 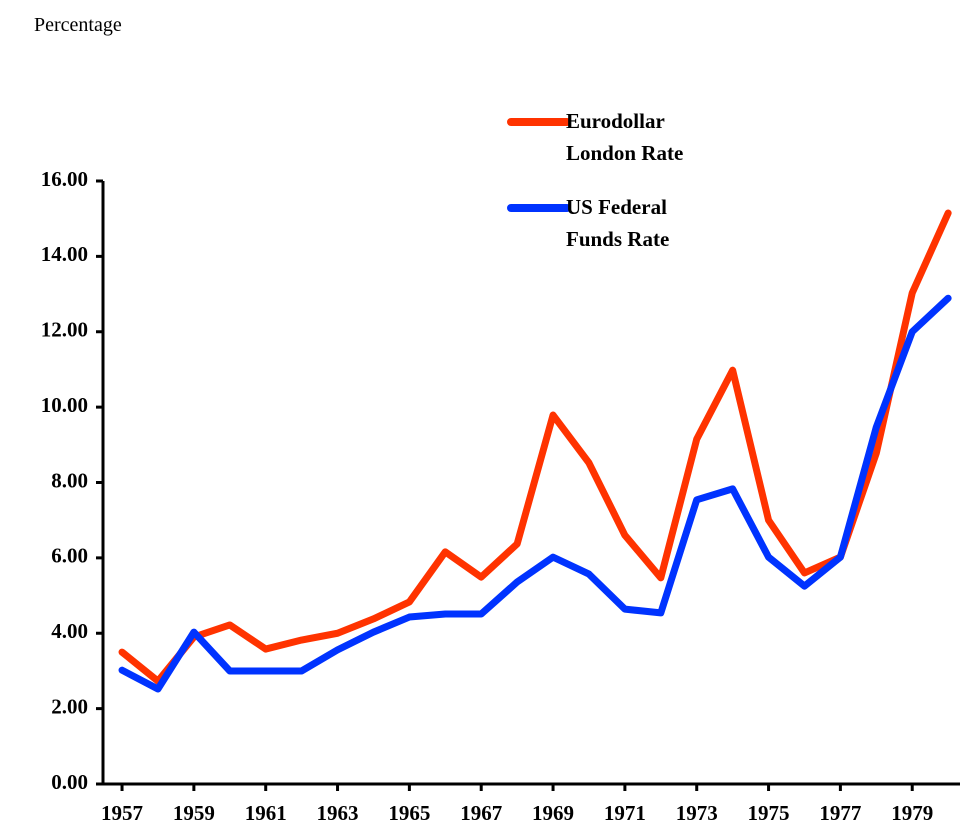 What do you see at coordinates (64, 330) in the screenshot?
I see `y-tick-label: 12.00` at bounding box center [64, 330].